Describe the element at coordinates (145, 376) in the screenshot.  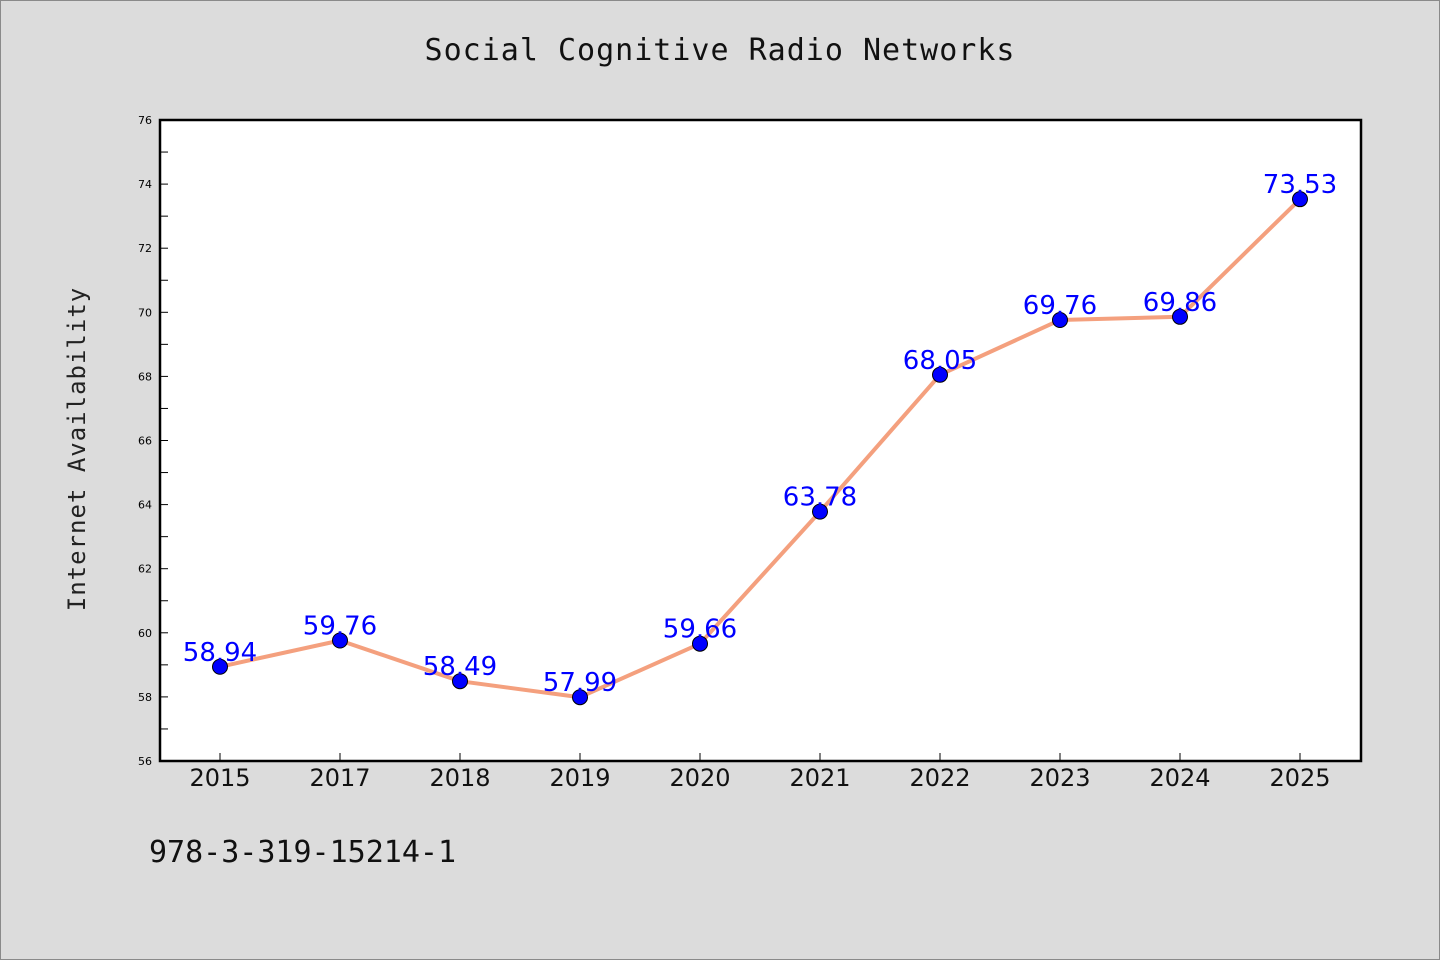
I see `y-tick-label: 68` at that location.